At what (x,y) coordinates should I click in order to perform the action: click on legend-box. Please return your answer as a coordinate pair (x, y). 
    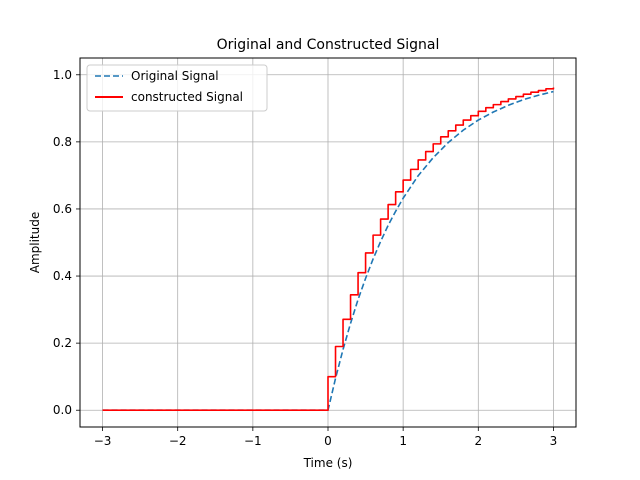
    Looking at the image, I should click on (177, 88).